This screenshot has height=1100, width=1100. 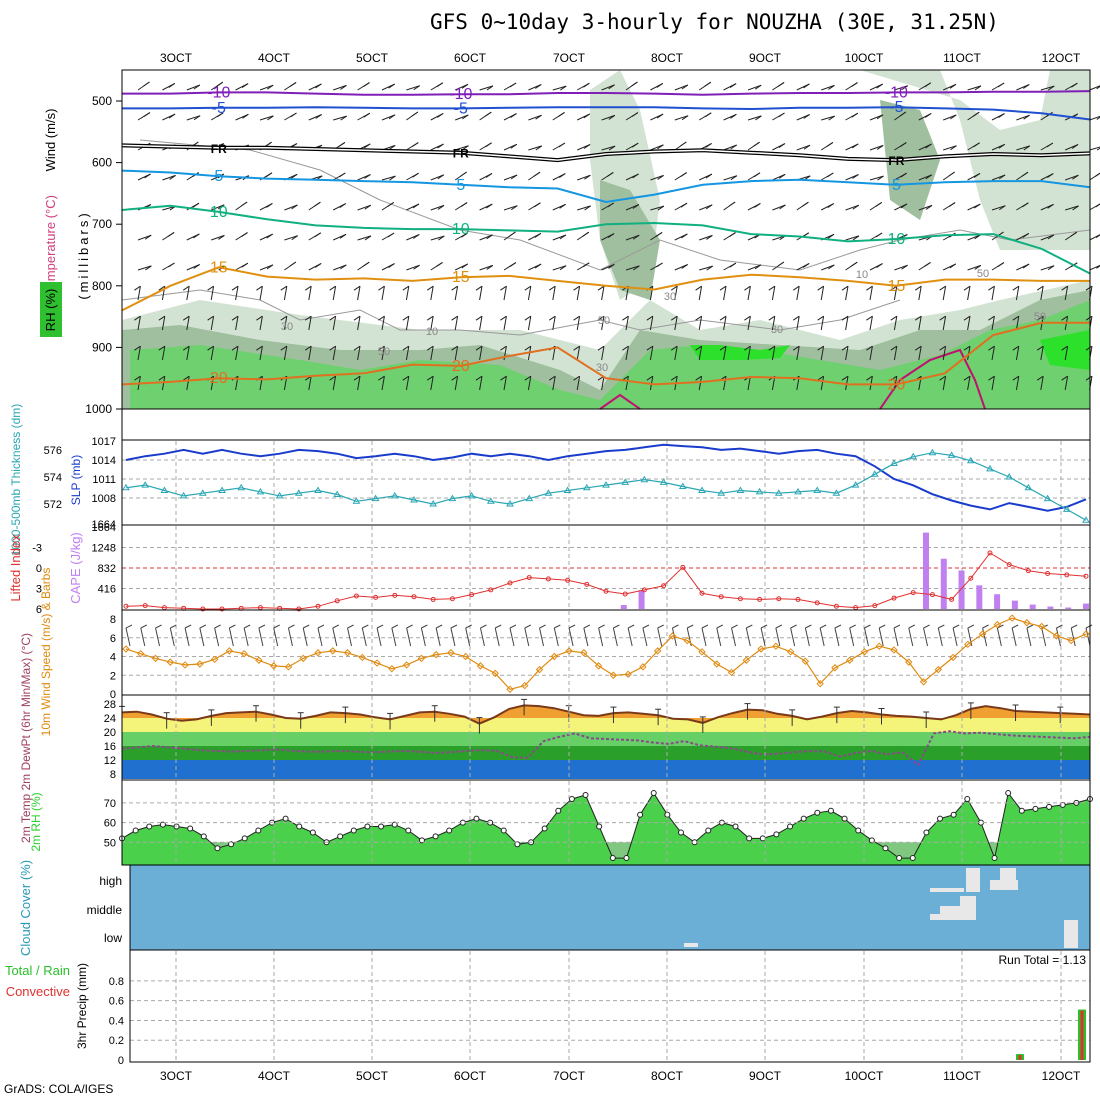 I want to click on li-line, so click(x=606, y=581).